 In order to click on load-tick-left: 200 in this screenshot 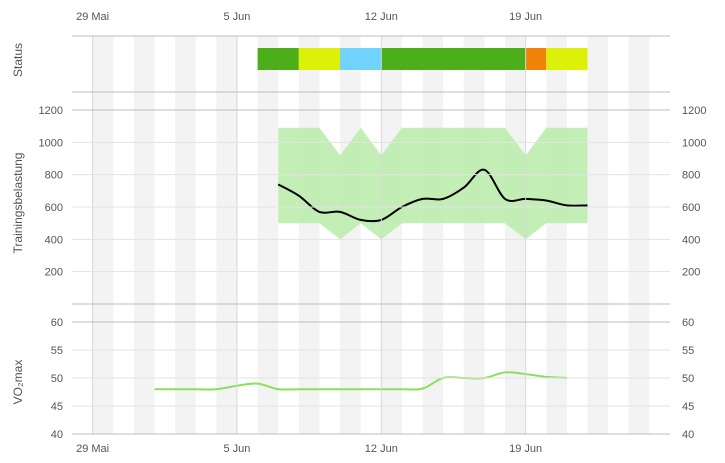, I will do `click(54, 273)`.